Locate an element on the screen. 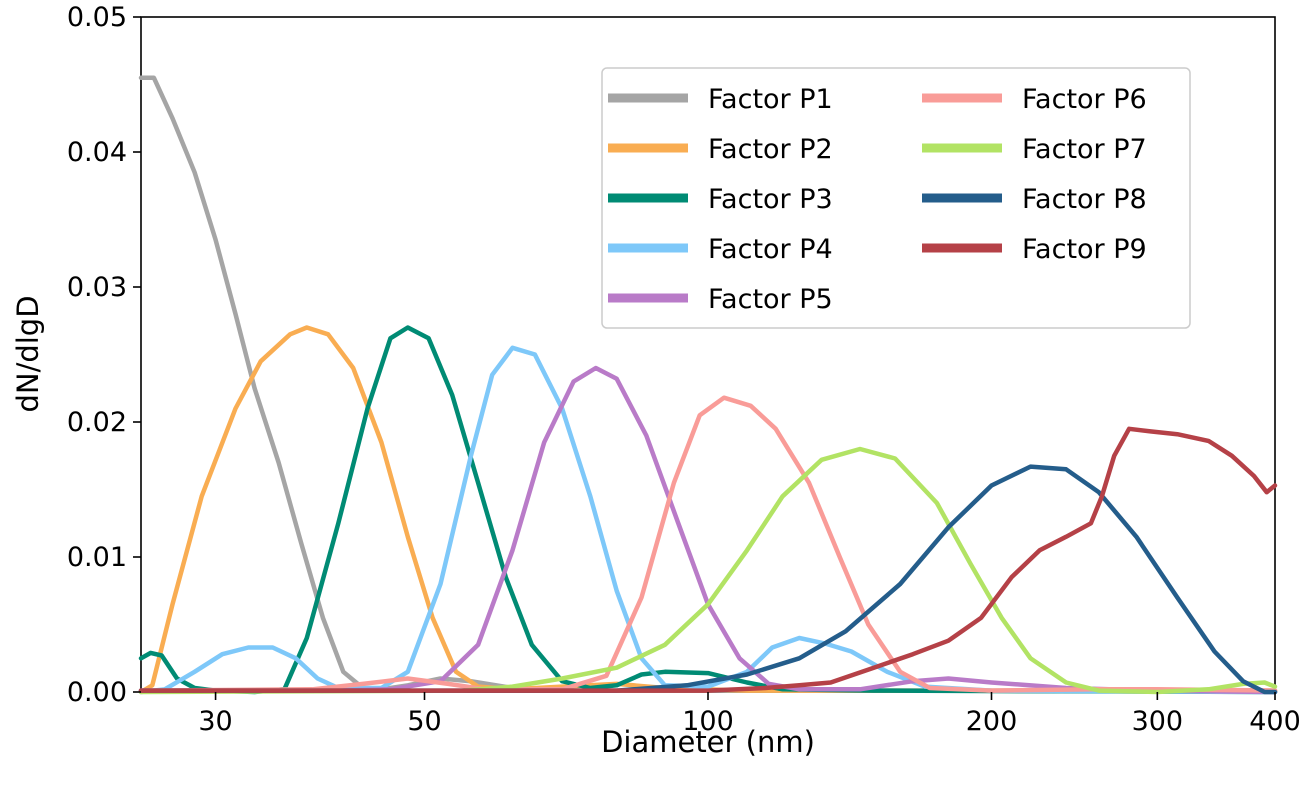  y-axis-label: dN/dlgD is located at coordinates (28, 353).